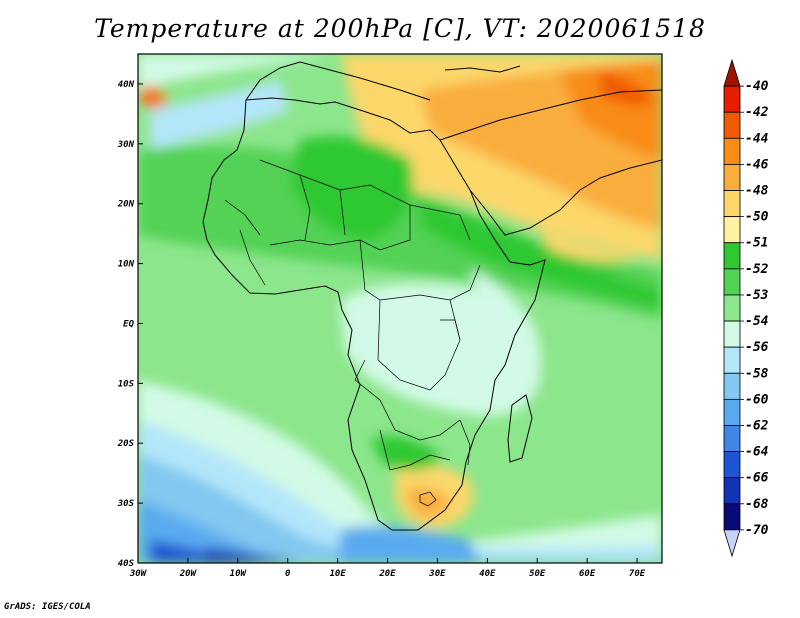  I want to click on lat-label: 40S, so click(126, 564).